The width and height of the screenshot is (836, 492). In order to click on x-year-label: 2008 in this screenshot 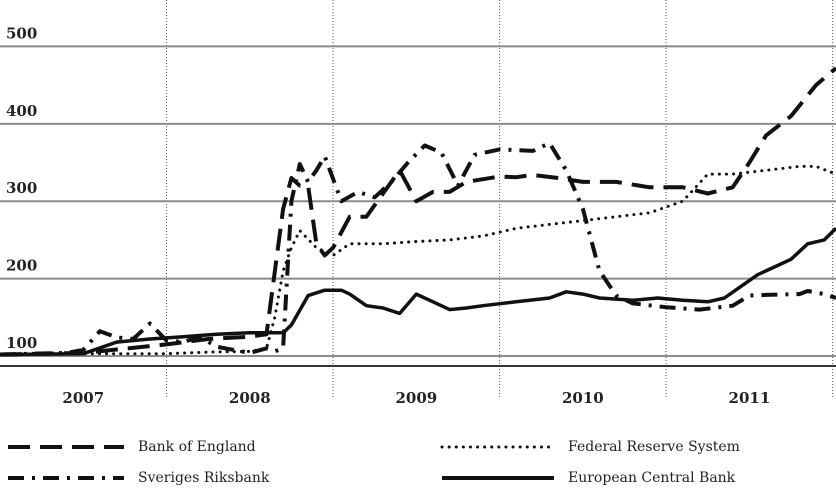, I will do `click(250, 398)`.